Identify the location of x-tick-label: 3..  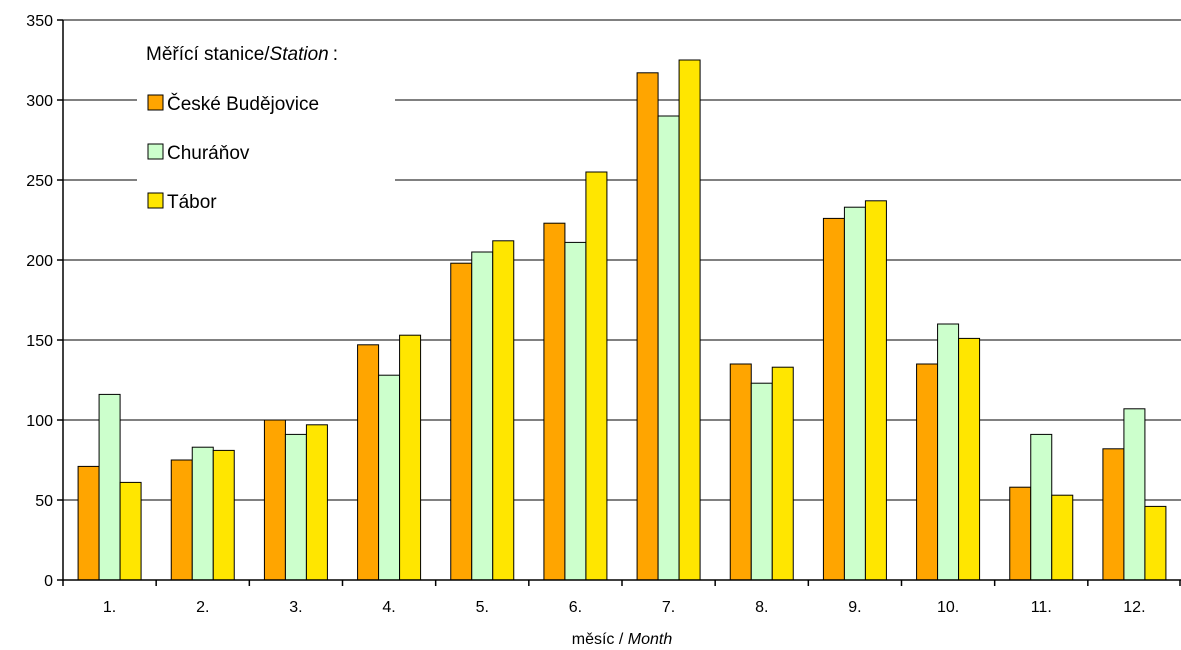
(295, 607).